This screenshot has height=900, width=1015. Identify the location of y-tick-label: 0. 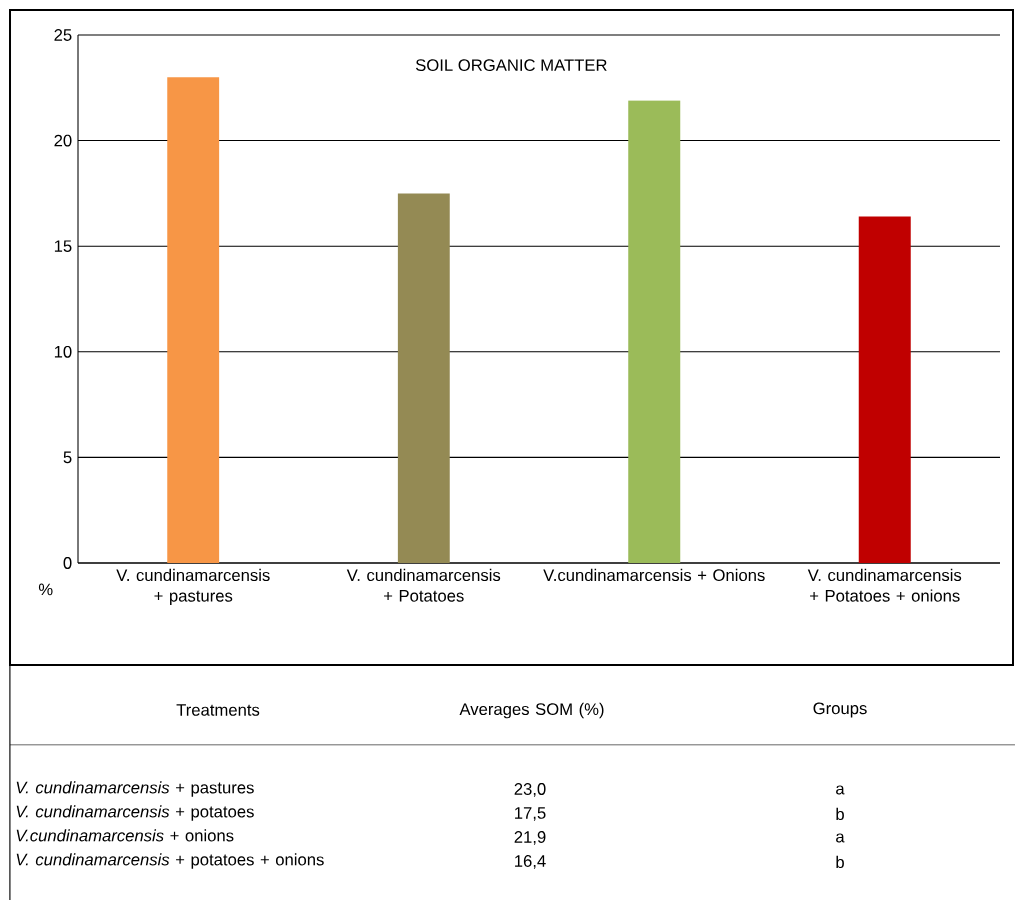
(67, 563).